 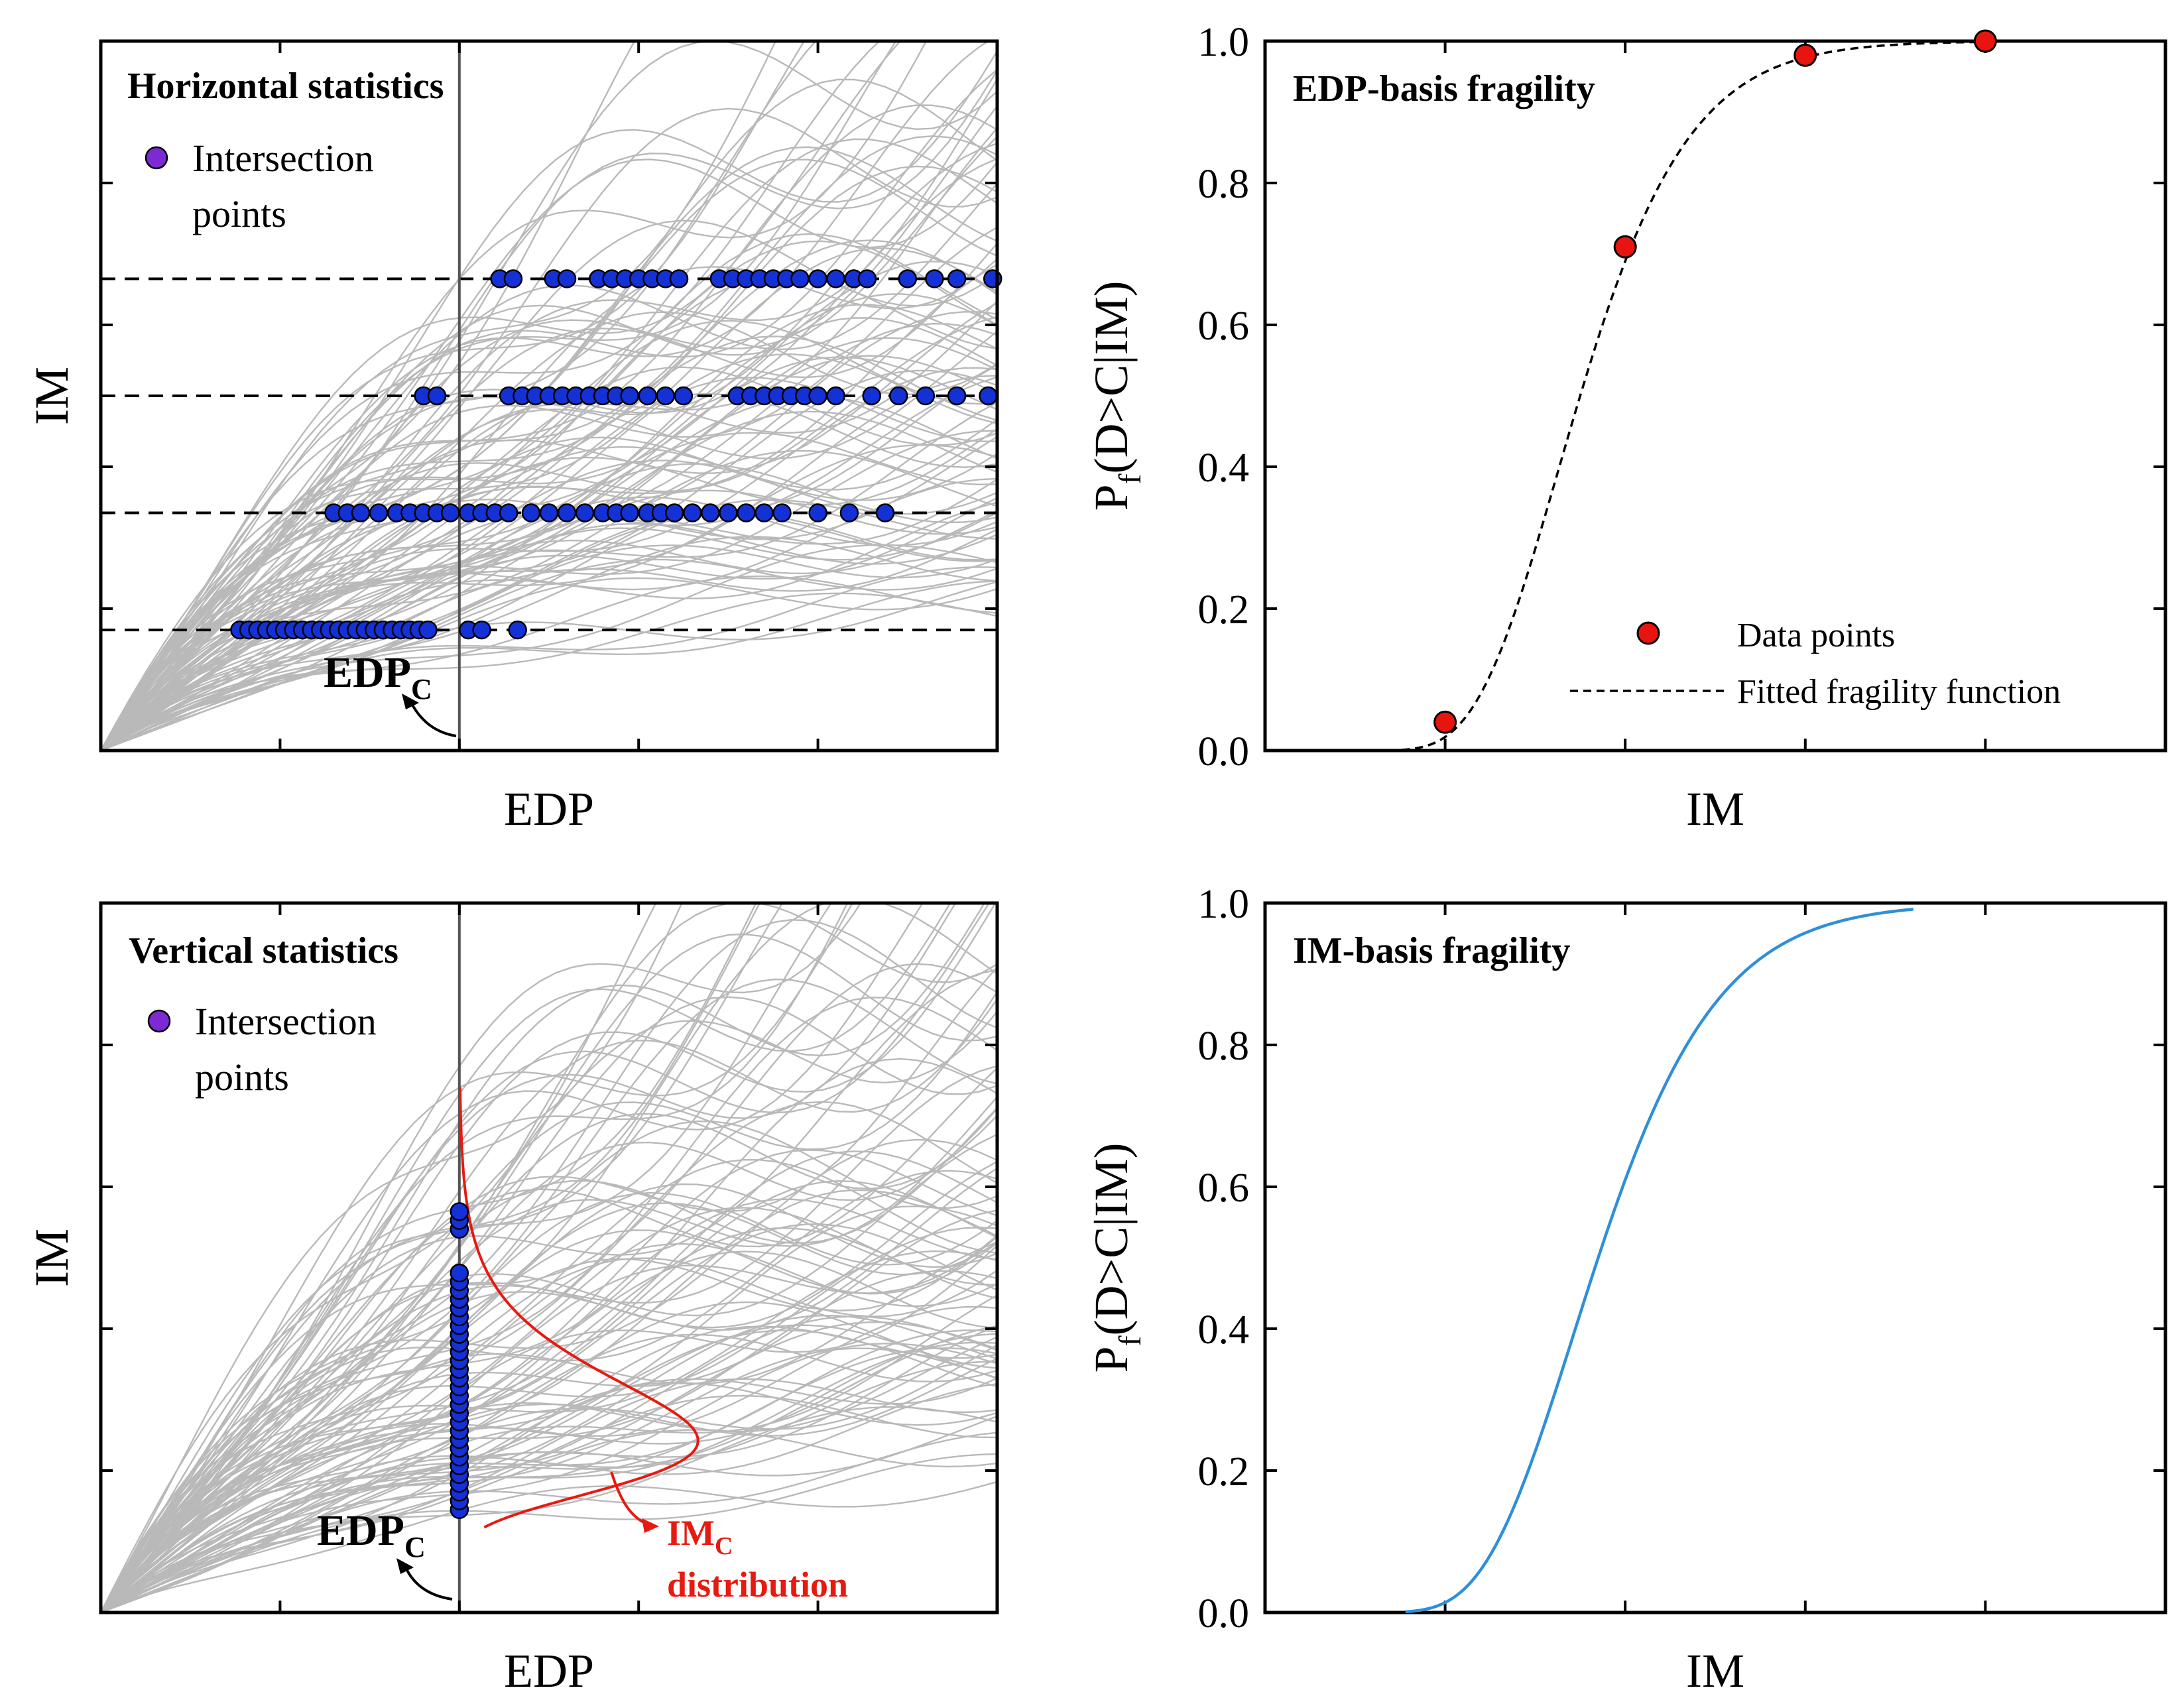 What do you see at coordinates (757, 1585) in the screenshot?
I see `bl-imc-line2: distribution` at bounding box center [757, 1585].